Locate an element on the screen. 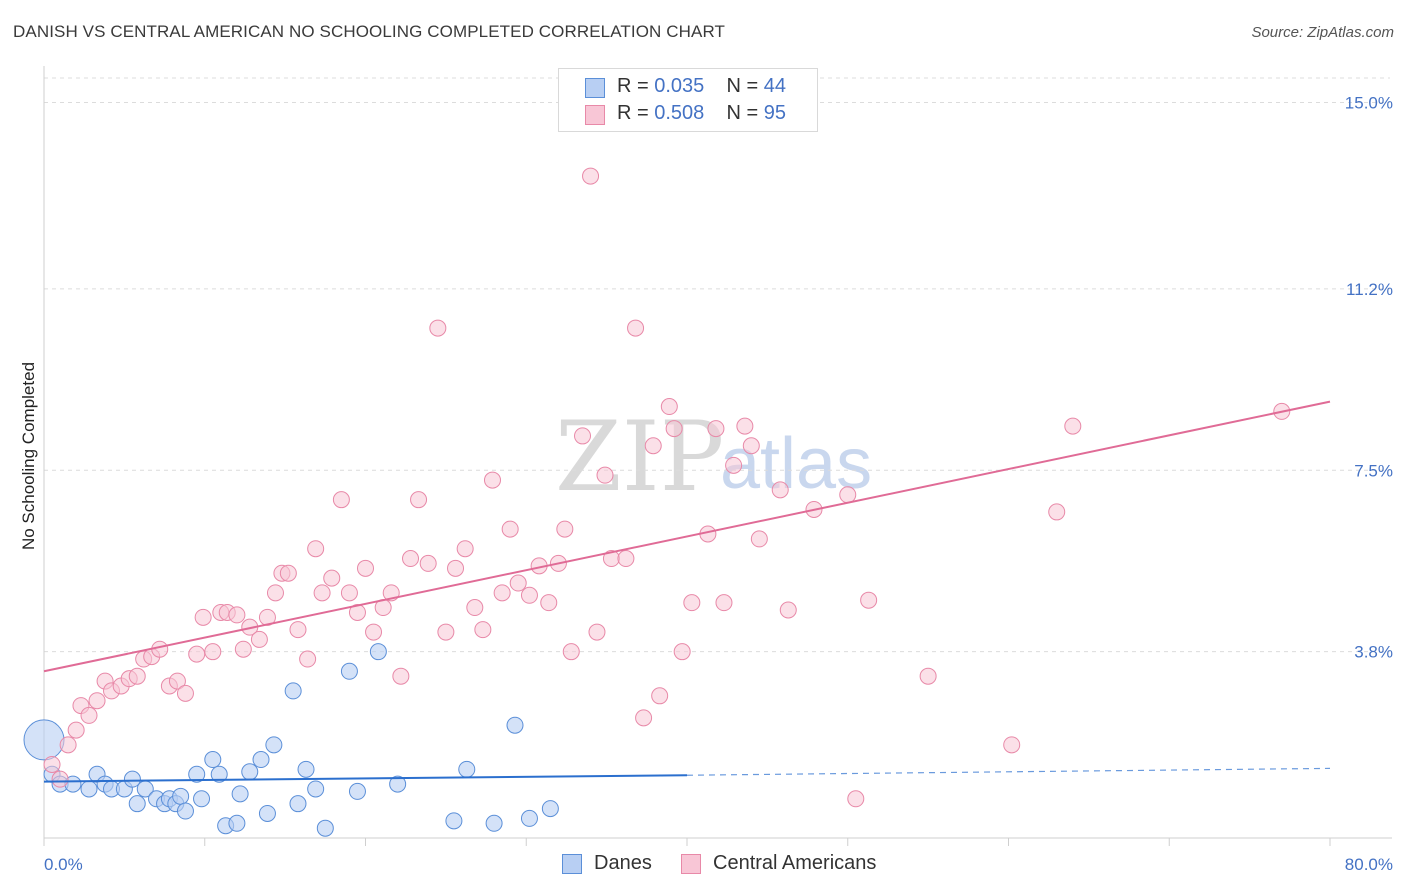 The height and width of the screenshot is (892, 1406). bottom-central-swatch is located at coordinates (691, 864).